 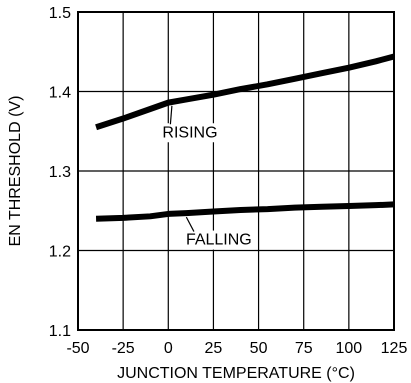 I want to click on y-tick-label: 1.3, so click(x=60, y=172).